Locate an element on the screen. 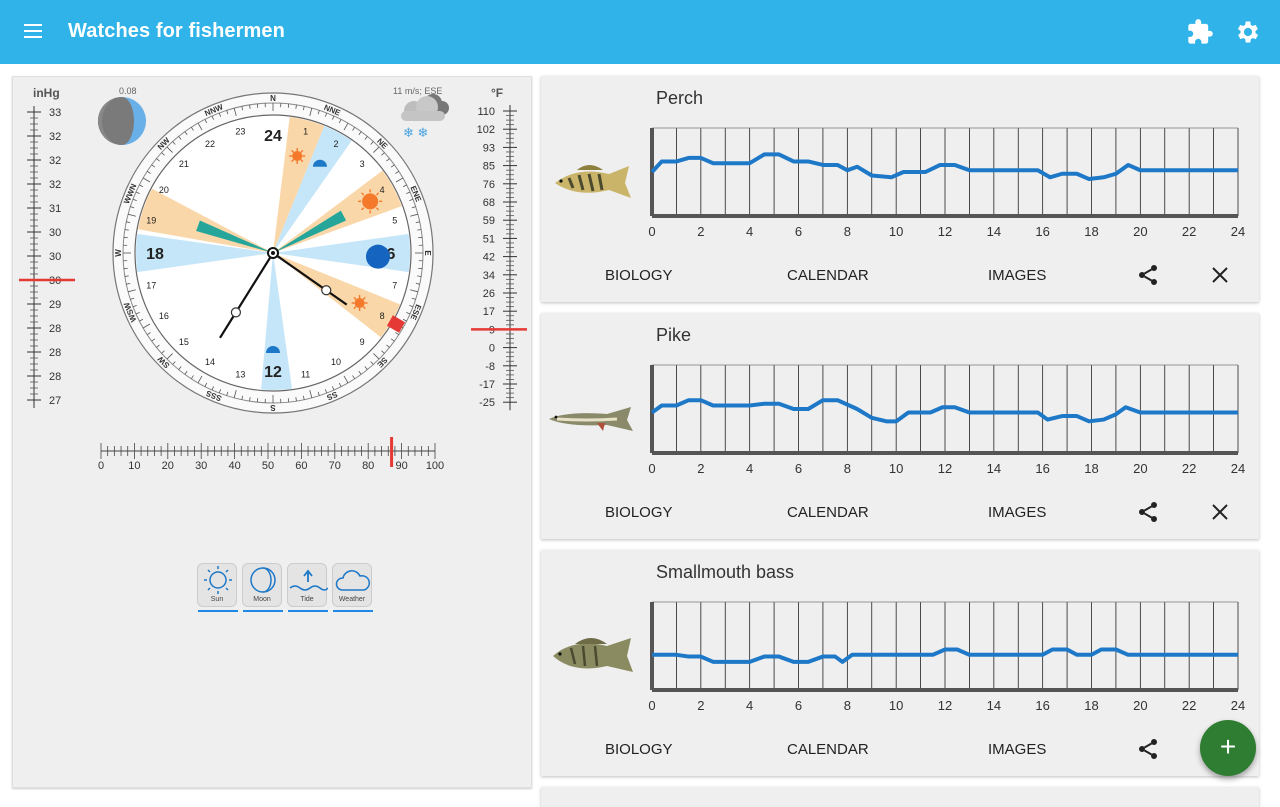  dial-hour-label: 7 is located at coordinates (394, 286).